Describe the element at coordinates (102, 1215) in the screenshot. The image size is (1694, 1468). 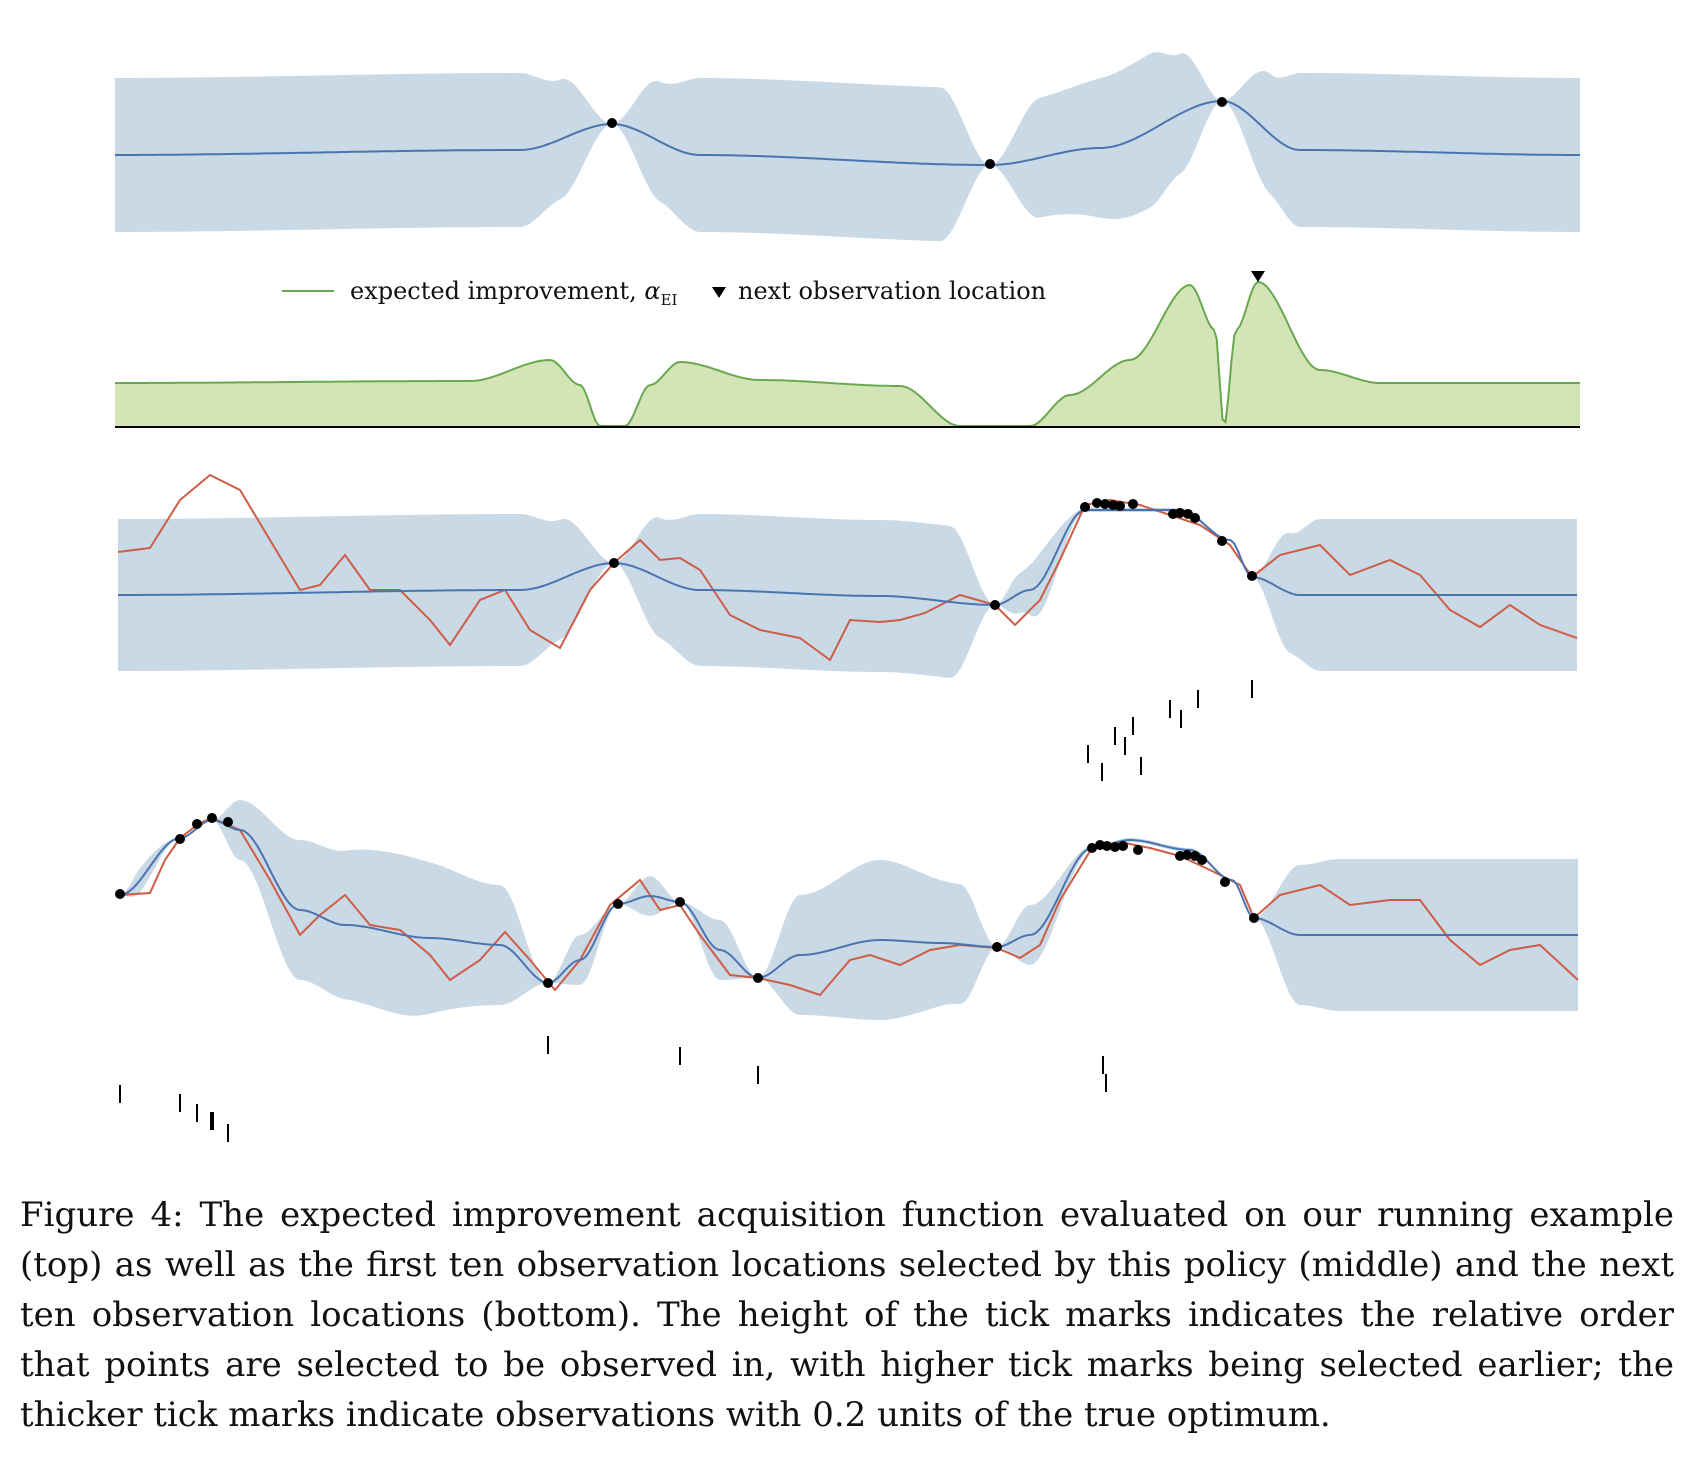
I see `caption-label: Figure 4:` at that location.